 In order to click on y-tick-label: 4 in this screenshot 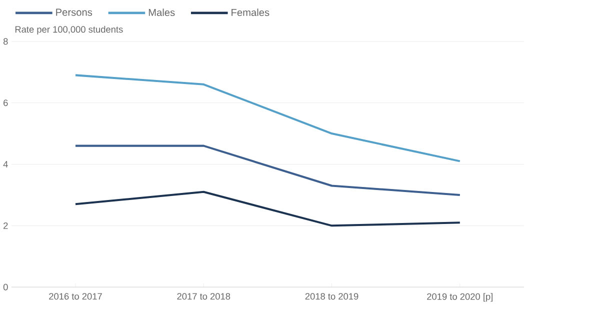, I will do `click(5, 164)`.